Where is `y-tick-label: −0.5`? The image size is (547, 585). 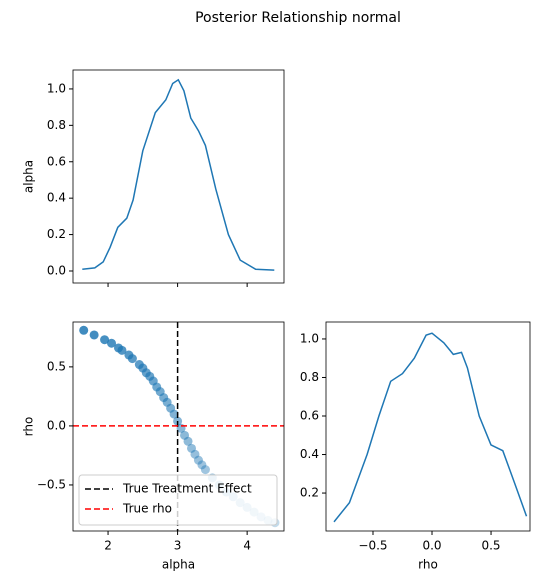
y-tick-label: −0.5 is located at coordinates (51, 484).